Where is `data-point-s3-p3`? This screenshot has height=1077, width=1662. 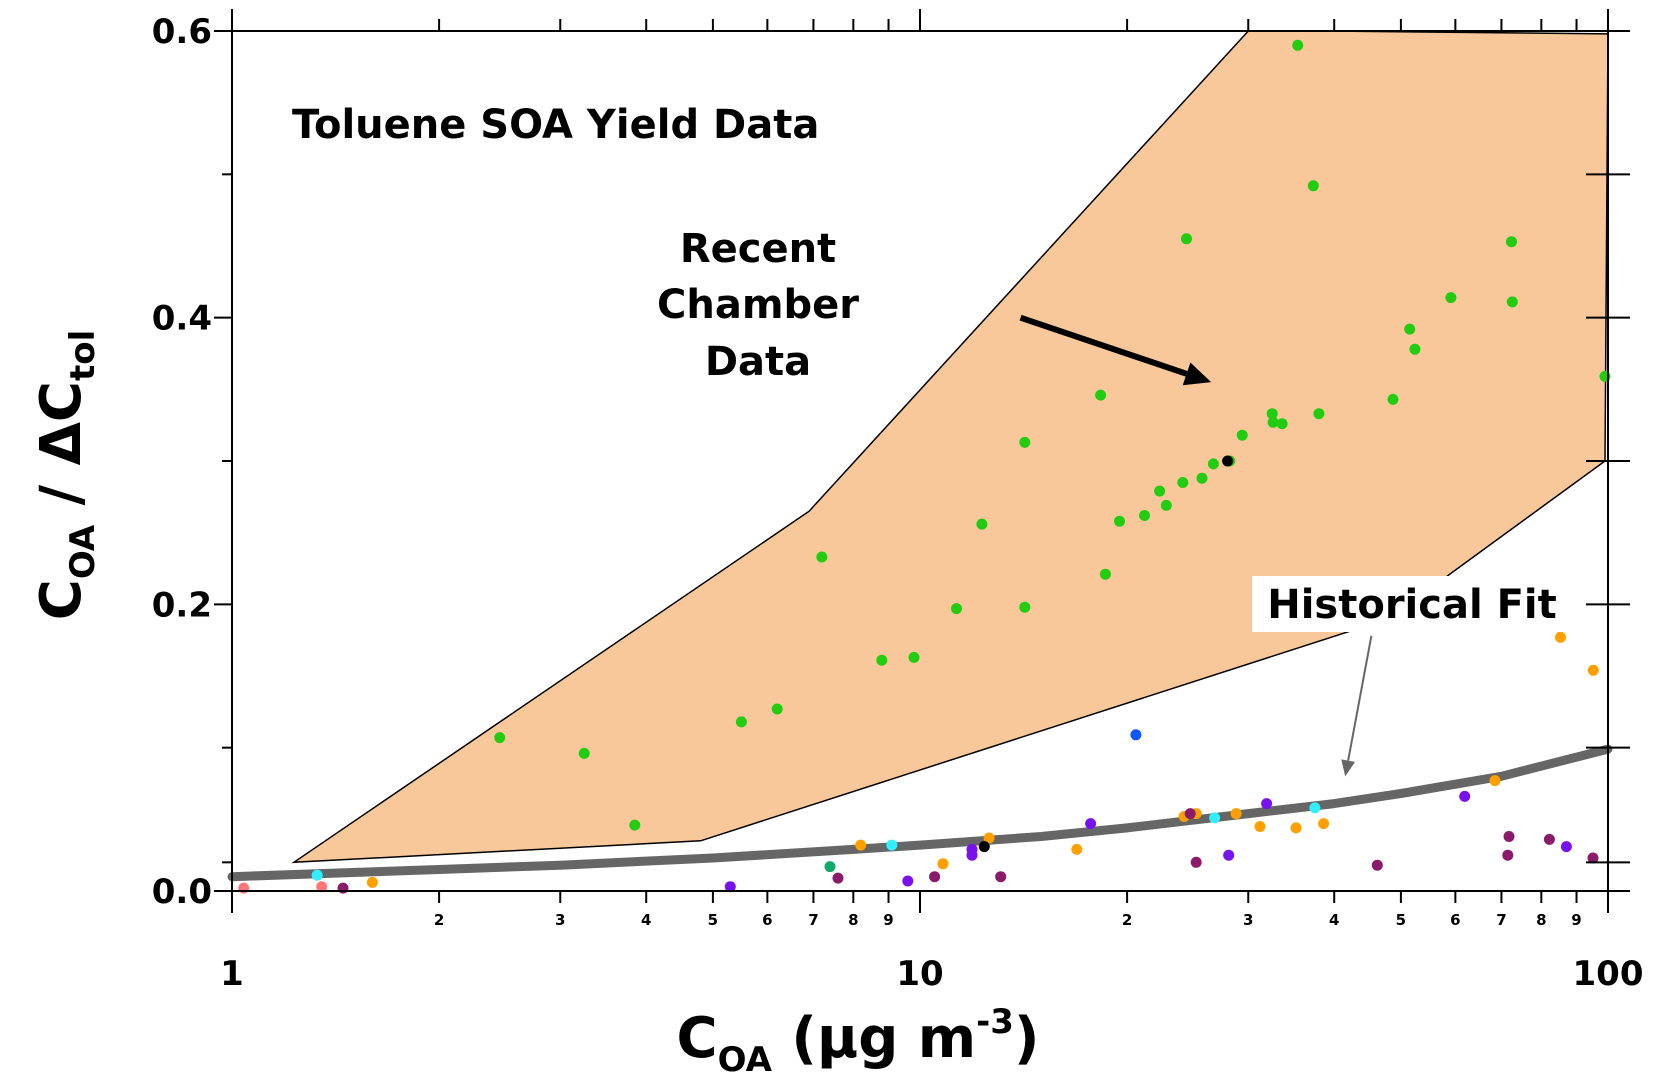 data-point-s3-p3 is located at coordinates (972, 855).